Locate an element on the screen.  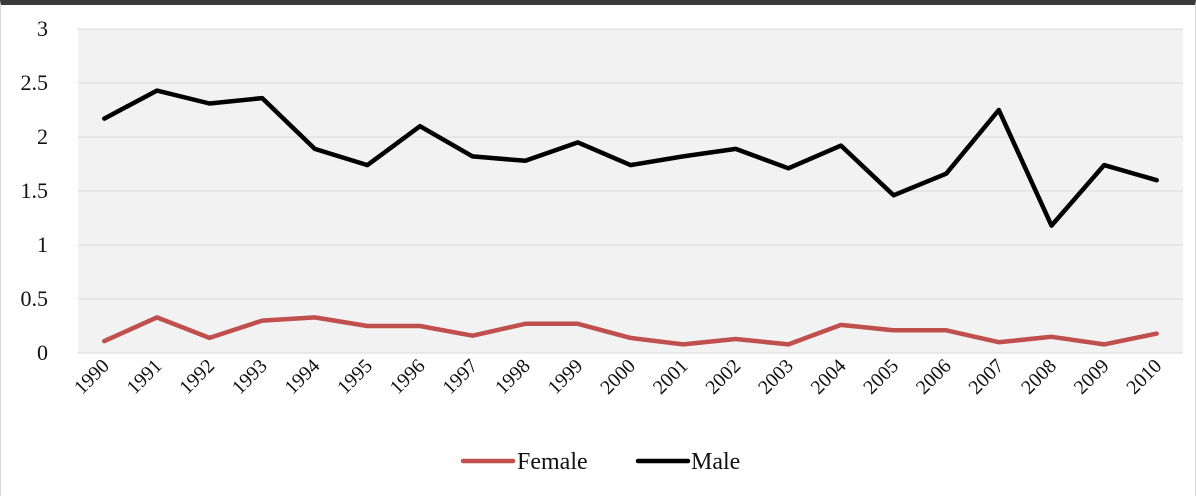
legend-label-male: Male is located at coordinates (715, 462).